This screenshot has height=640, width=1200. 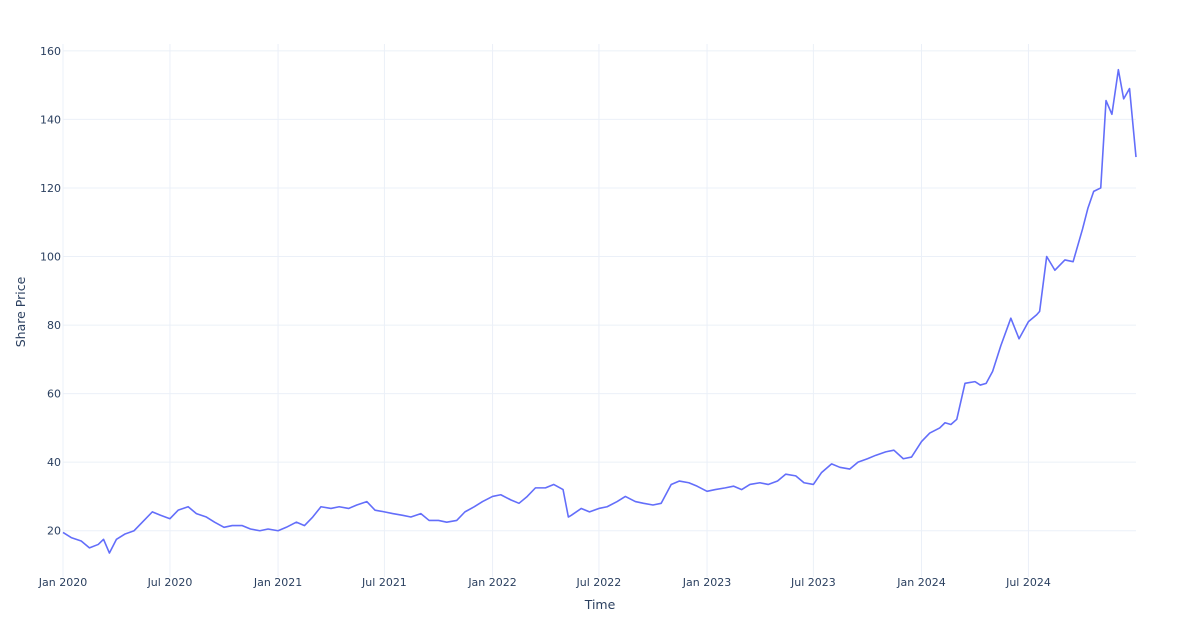 What do you see at coordinates (54, 531) in the screenshot?
I see `y-tick-label: 20` at bounding box center [54, 531].